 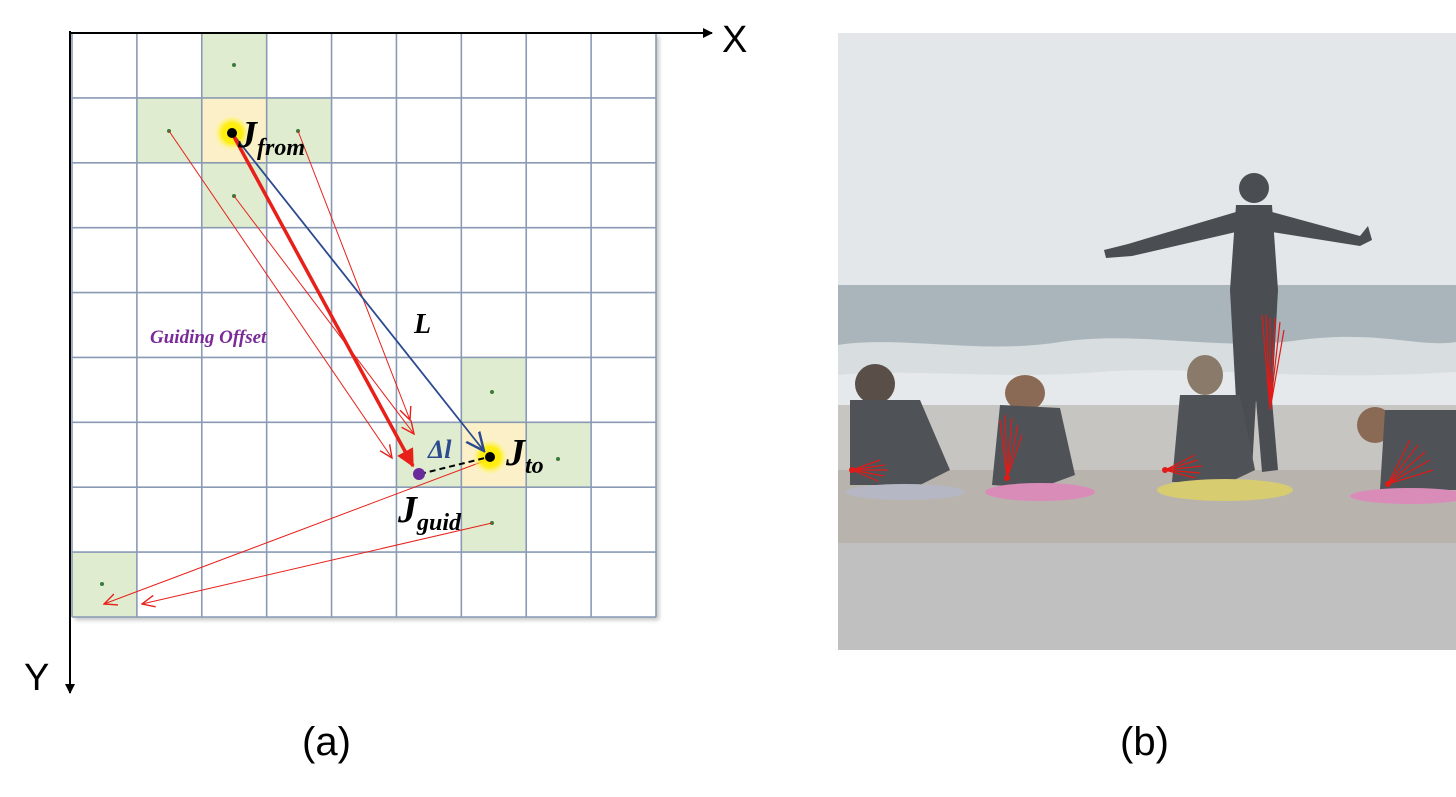 I want to click on l-label: L, so click(x=422, y=324).